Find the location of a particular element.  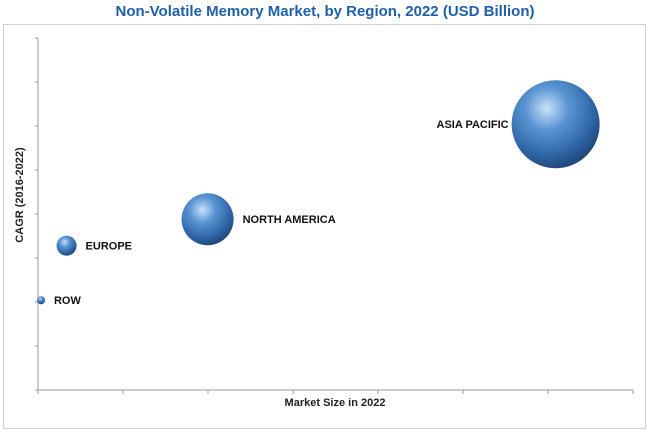

x-axis-label: Market Size in 2022 is located at coordinates (335, 403).